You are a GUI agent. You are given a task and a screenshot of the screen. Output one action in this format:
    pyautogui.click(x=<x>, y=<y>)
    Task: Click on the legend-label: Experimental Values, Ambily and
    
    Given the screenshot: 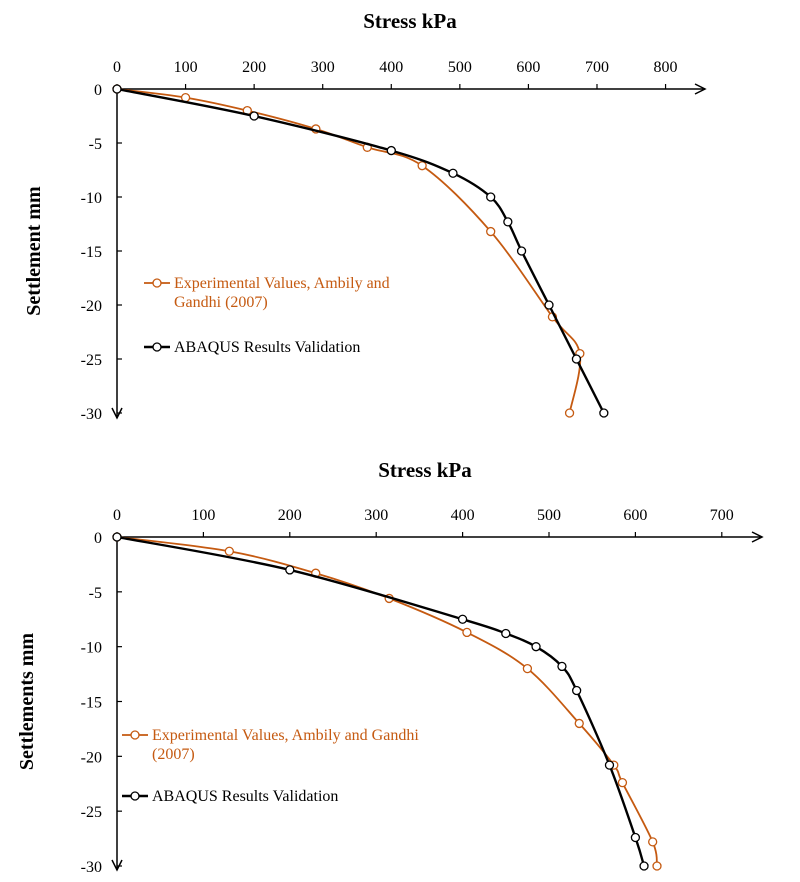 What is the action you would take?
    pyautogui.click(x=282, y=283)
    